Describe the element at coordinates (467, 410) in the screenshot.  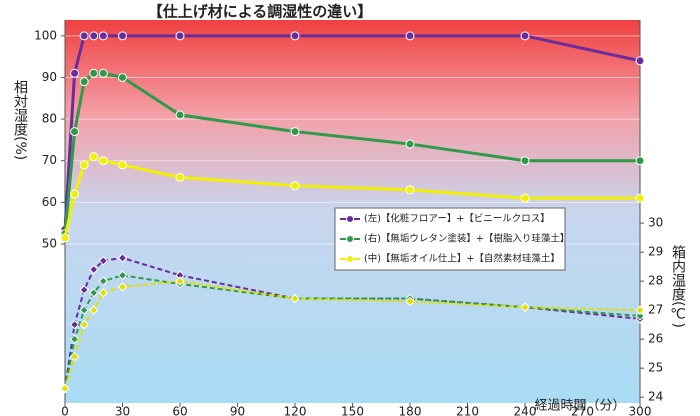
I see `x-tick-label: 210` at that location.